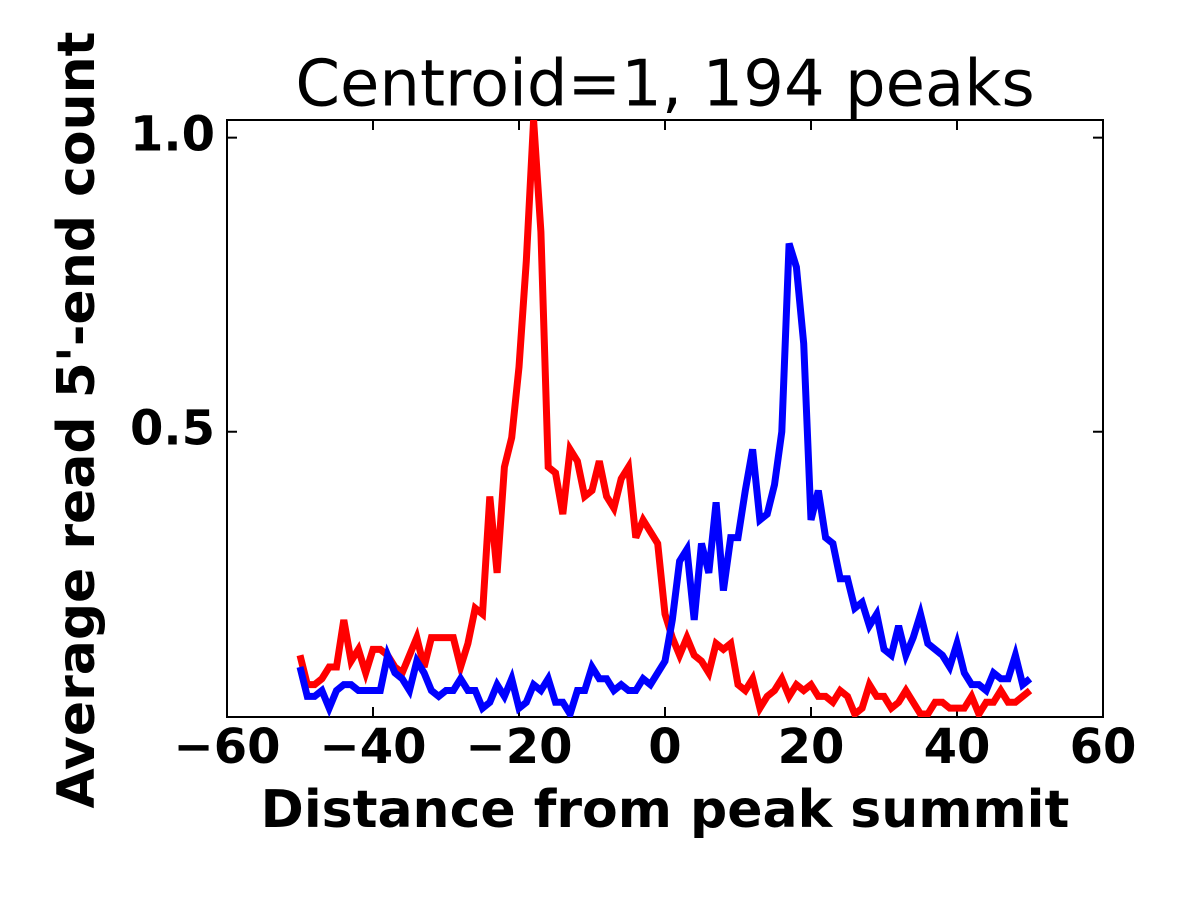 The image size is (1200, 900). Describe the element at coordinates (957, 747) in the screenshot. I see `x-tick-label: 40` at that location.